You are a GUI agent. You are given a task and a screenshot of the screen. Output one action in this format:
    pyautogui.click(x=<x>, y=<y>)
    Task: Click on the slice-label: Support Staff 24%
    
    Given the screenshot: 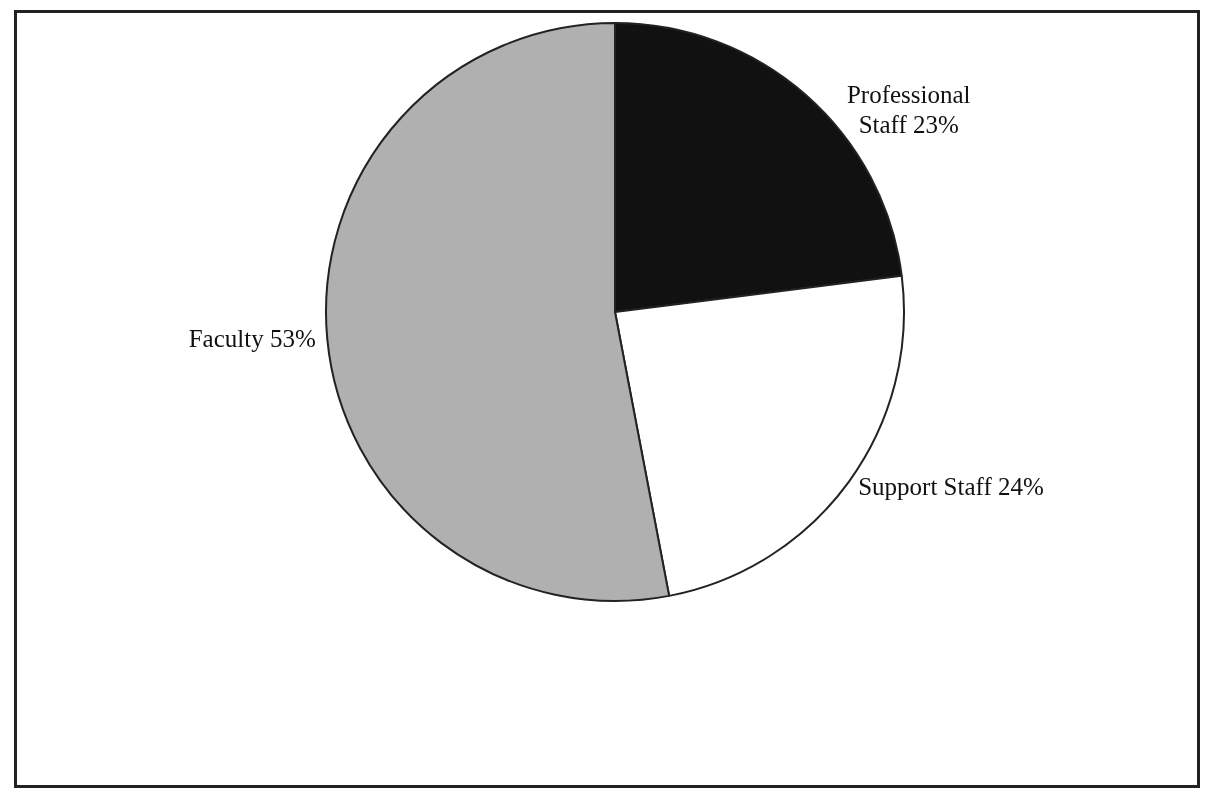 What is the action you would take?
    pyautogui.click(x=951, y=487)
    